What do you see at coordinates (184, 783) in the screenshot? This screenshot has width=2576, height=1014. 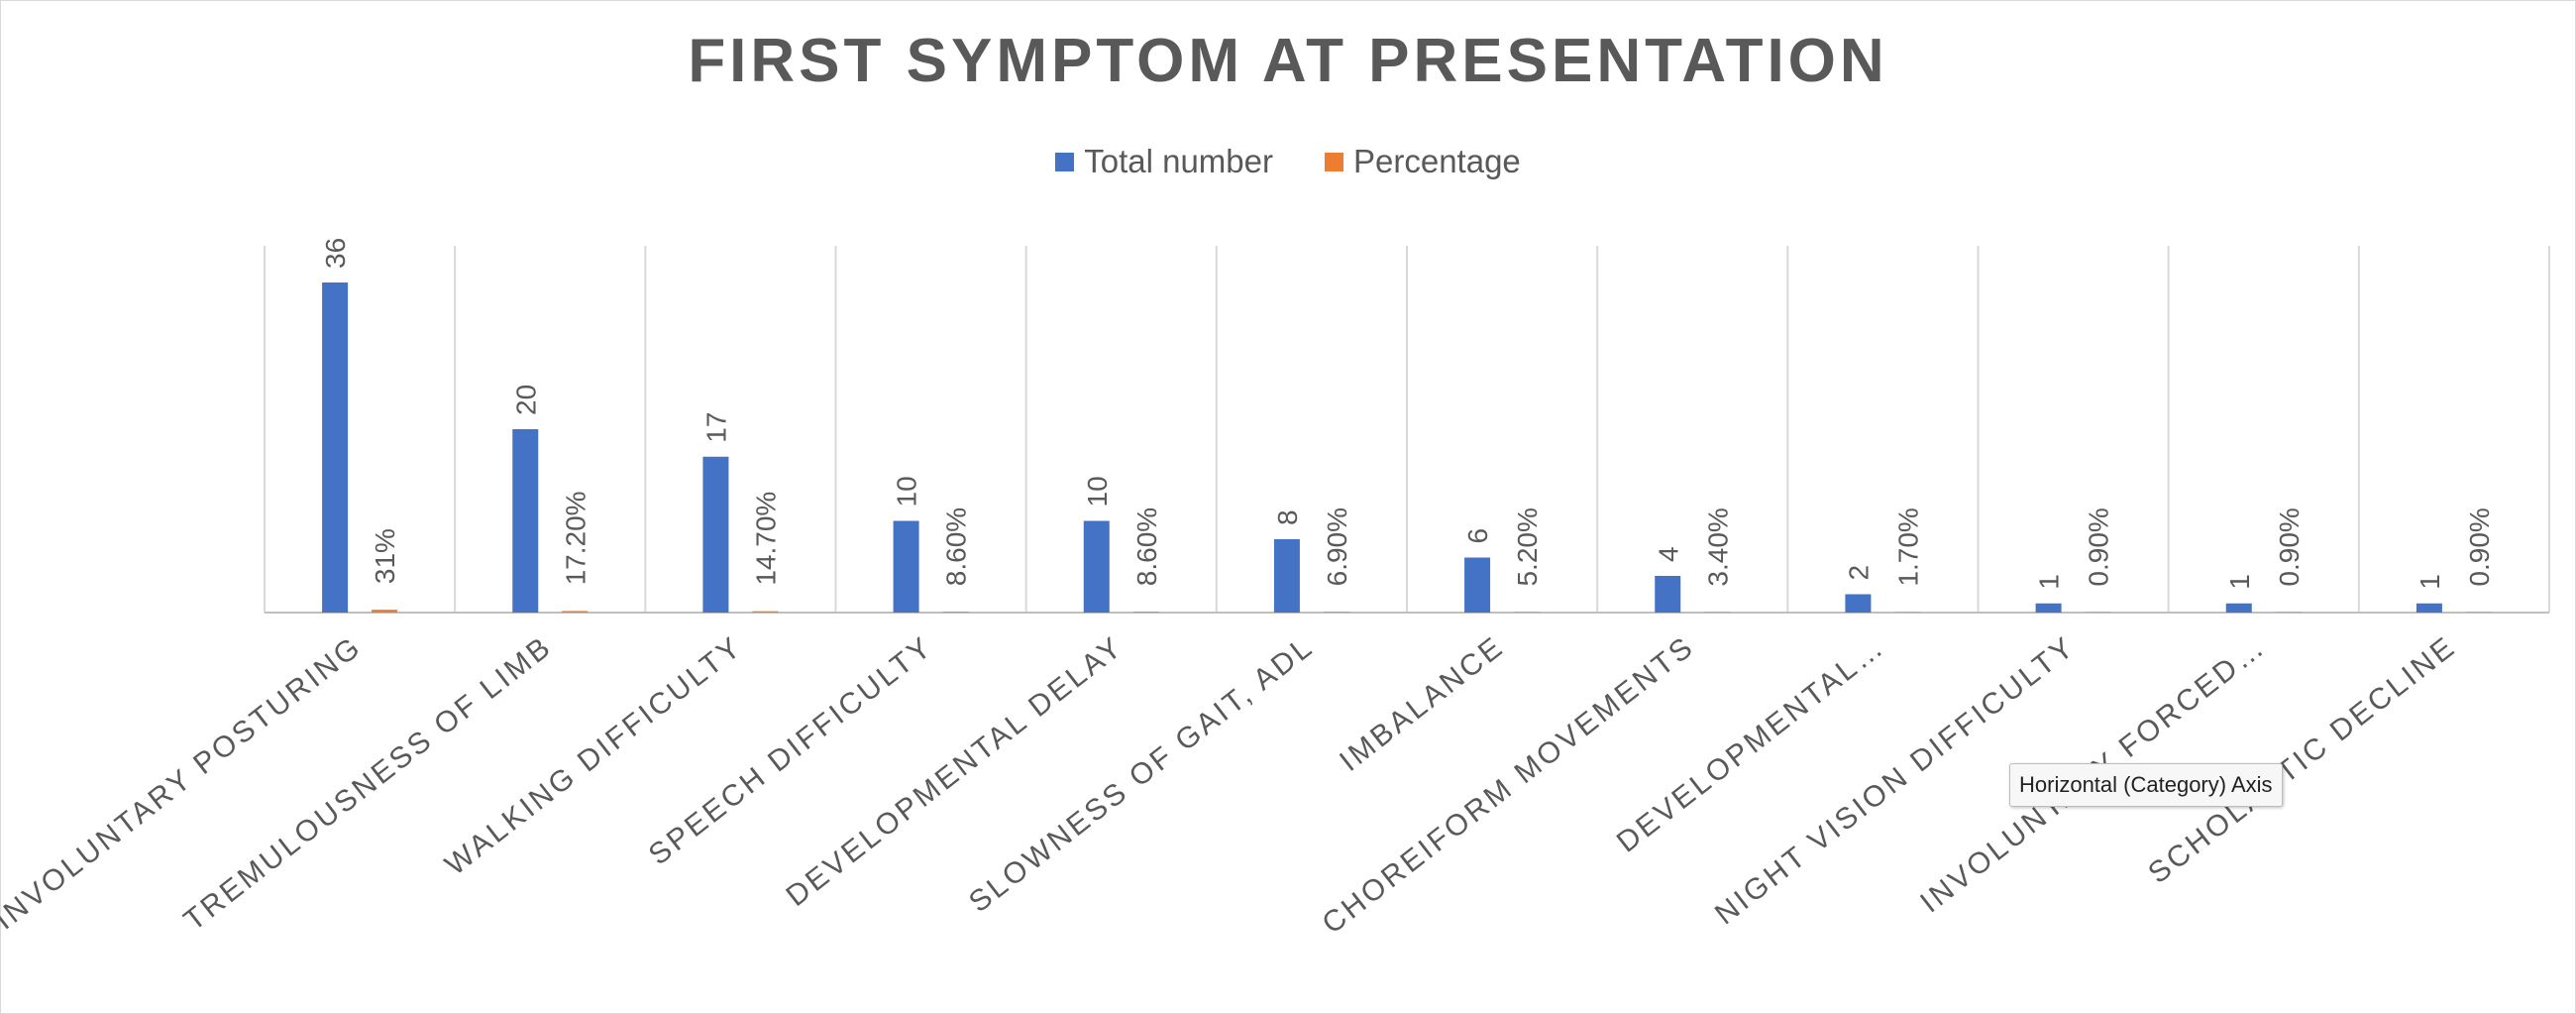 I see `category-label: INVOLUNTARY POSTURING` at bounding box center [184, 783].